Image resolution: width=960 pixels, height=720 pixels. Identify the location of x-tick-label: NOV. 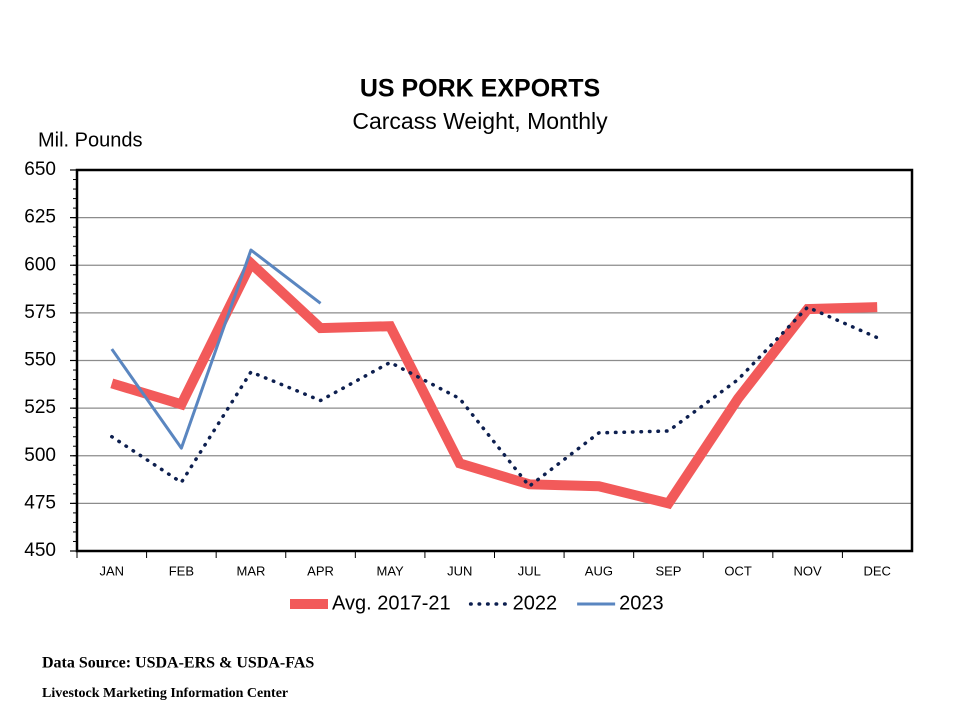
(808, 570).